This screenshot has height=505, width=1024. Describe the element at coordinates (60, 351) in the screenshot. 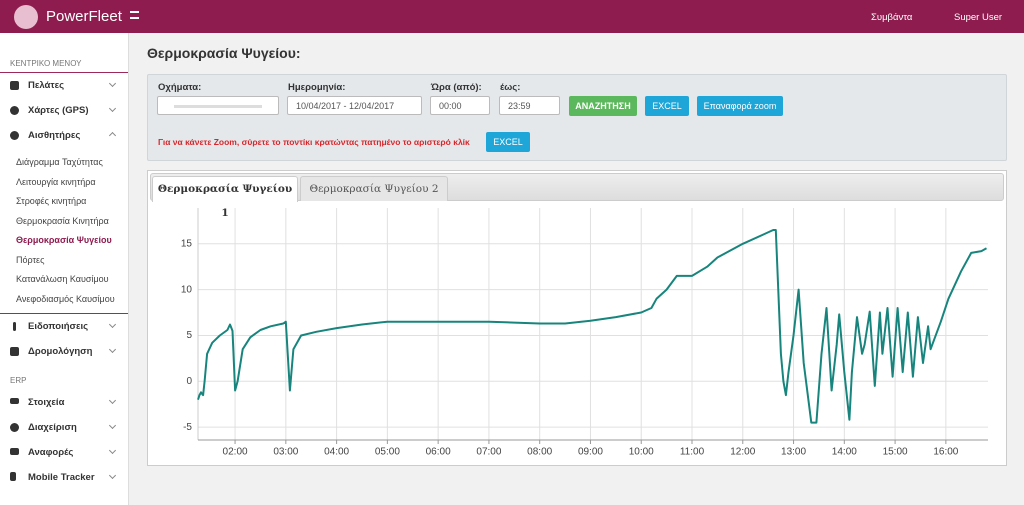

I see `menu-item: Δρομολόγηση` at that location.